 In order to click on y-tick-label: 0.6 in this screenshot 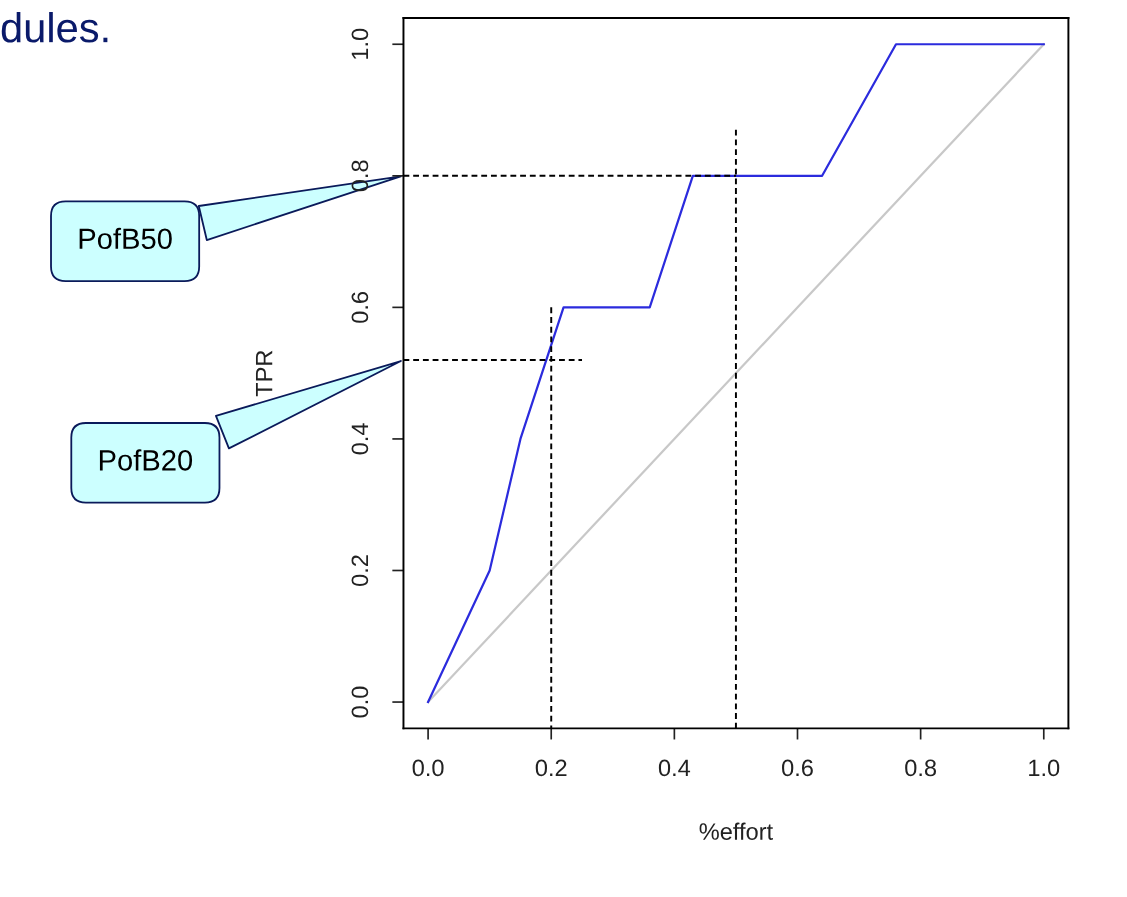, I will do `click(360, 307)`.